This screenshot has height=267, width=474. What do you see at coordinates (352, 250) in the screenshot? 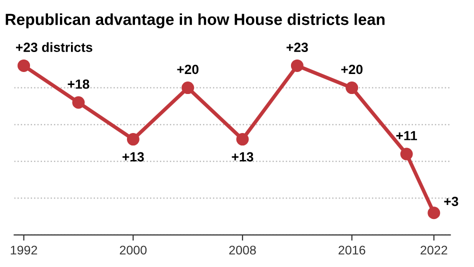
I see `x-tick-label: 2016` at bounding box center [352, 250].